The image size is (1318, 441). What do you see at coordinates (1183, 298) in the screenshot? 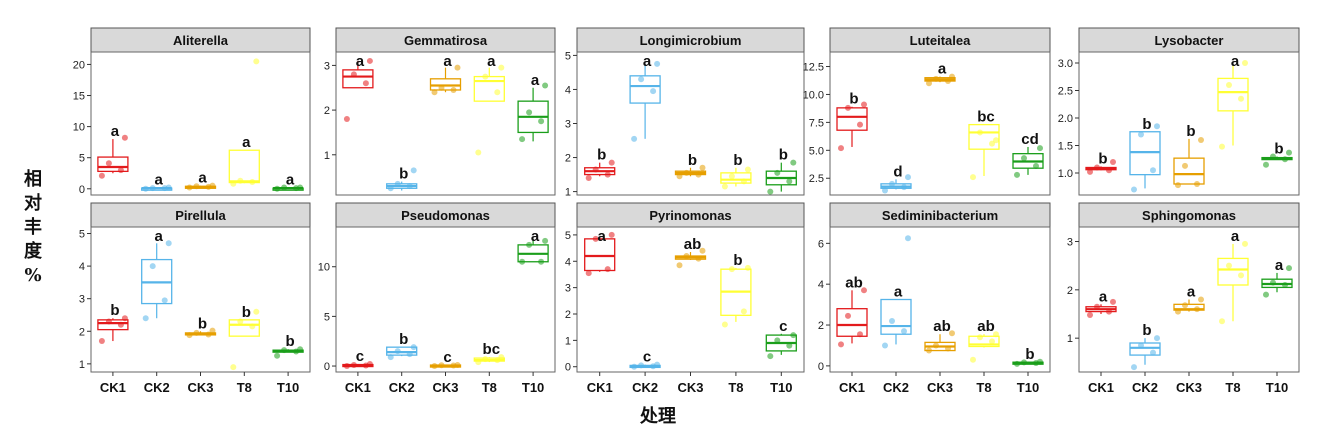
I see `facet-panel: Sphingomonas 1 2 3 a CK1 b CK2 a CK3 a T8 a T10` at bounding box center [1183, 298].